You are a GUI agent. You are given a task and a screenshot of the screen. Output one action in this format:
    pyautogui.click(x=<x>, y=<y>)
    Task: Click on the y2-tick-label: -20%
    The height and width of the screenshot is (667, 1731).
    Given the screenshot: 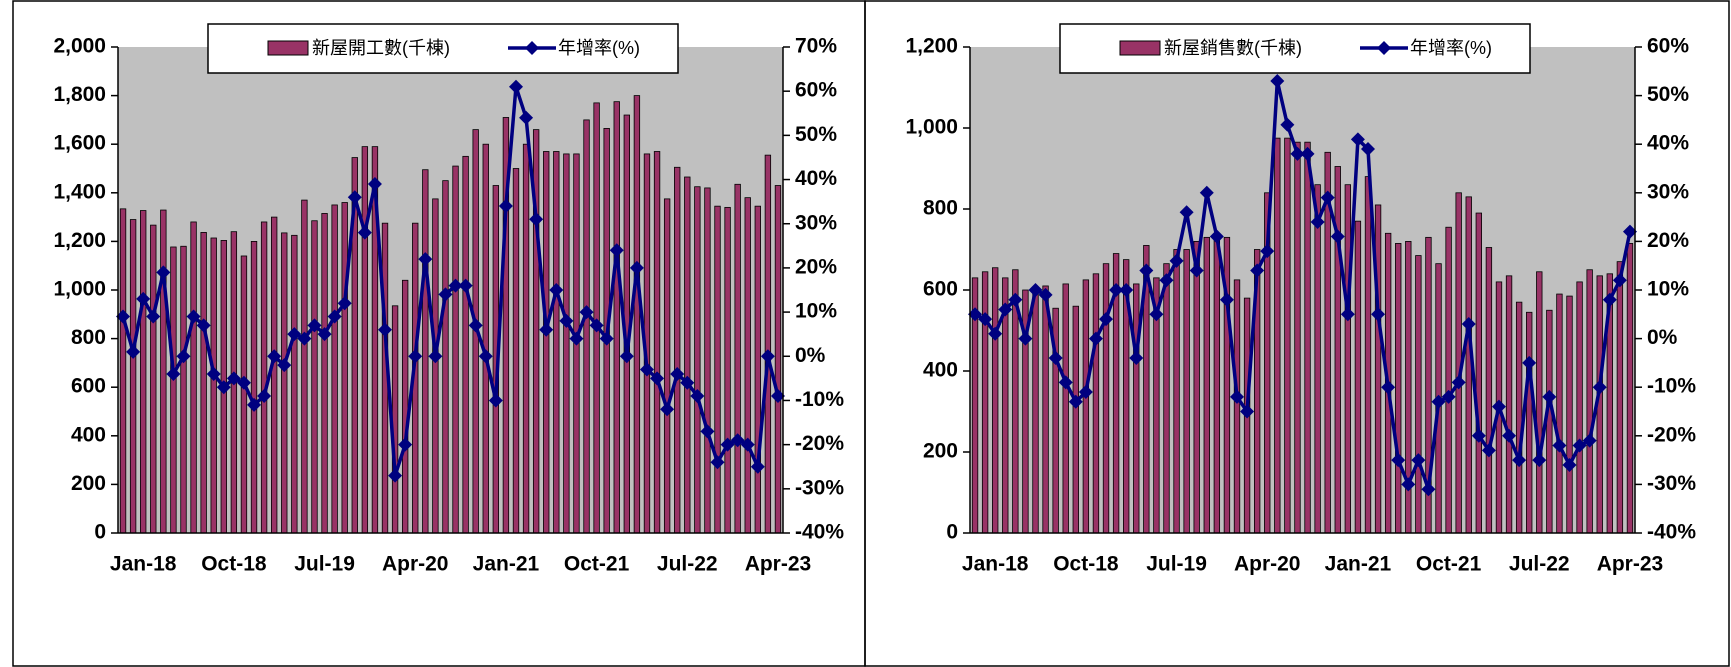 What is the action you would take?
    pyautogui.click(x=1671, y=434)
    